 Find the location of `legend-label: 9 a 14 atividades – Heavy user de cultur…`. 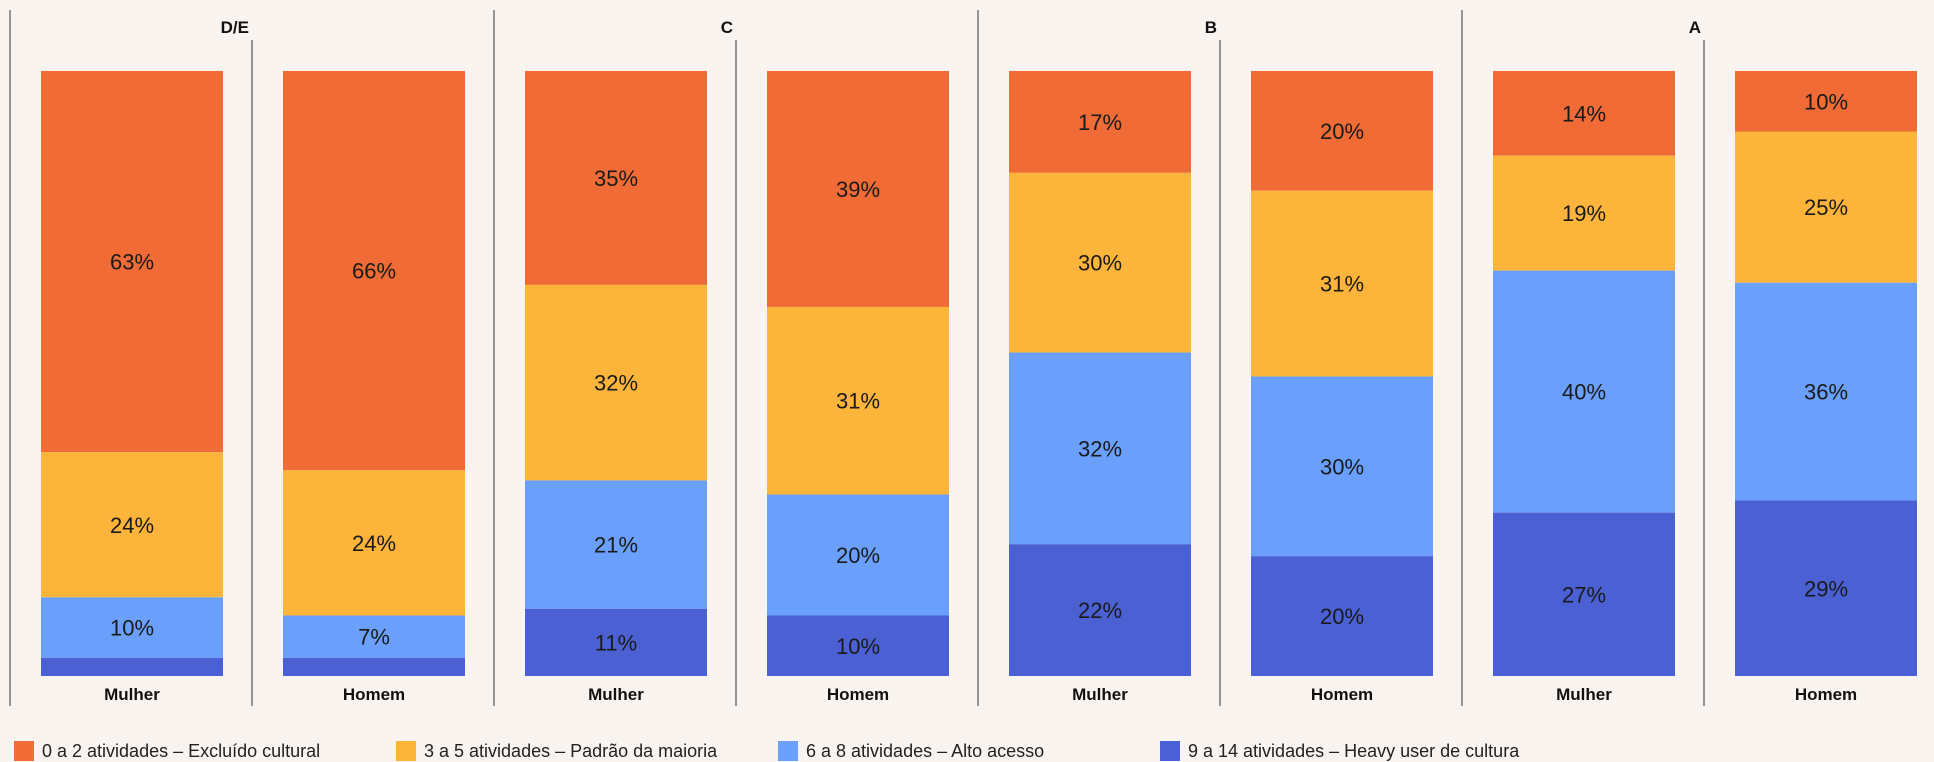

legend-label: 9 a 14 atividades – Heavy user de cultur… is located at coordinates (1354, 750).